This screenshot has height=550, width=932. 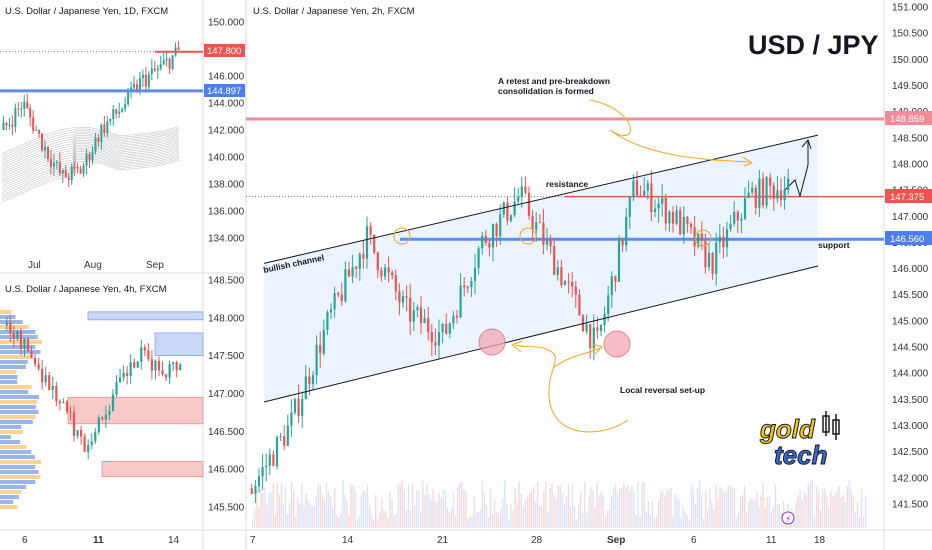 I want to click on zone-blue, so click(x=179, y=344).